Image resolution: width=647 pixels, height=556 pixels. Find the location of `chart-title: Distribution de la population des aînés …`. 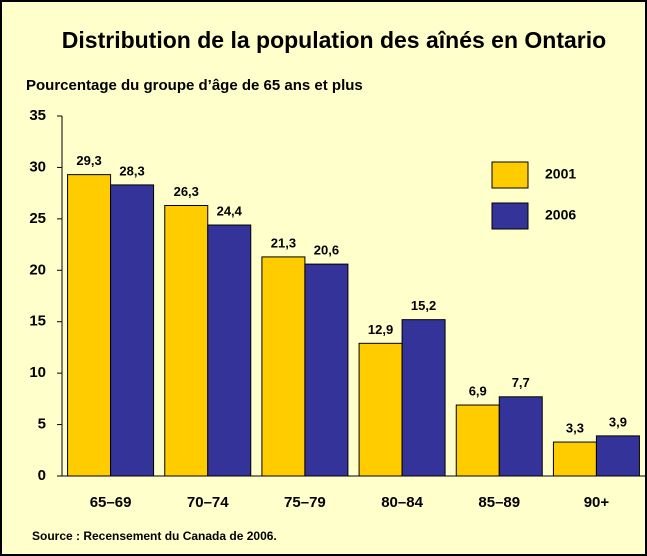

chart-title: Distribution de la population des aînés … is located at coordinates (334, 40).